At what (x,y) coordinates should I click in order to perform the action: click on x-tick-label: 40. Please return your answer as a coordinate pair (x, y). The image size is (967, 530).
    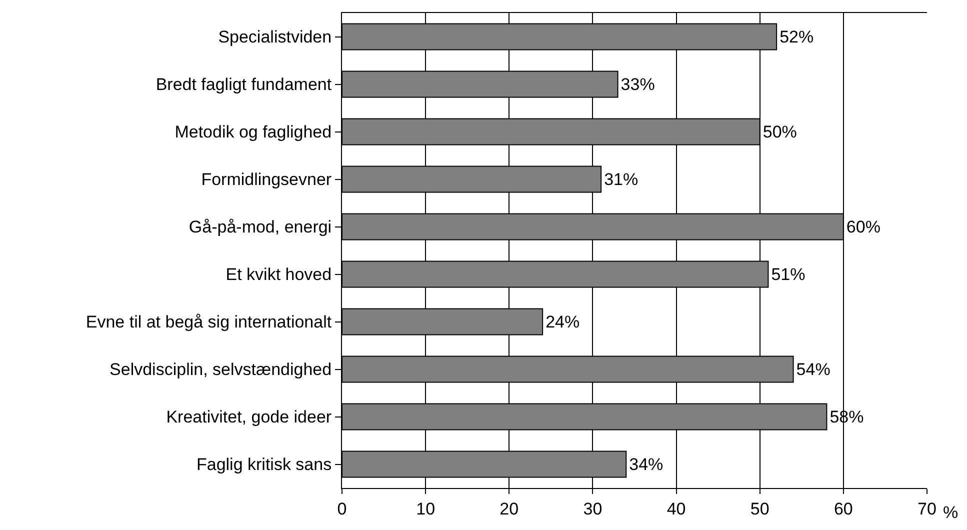
    Looking at the image, I should click on (676, 508).